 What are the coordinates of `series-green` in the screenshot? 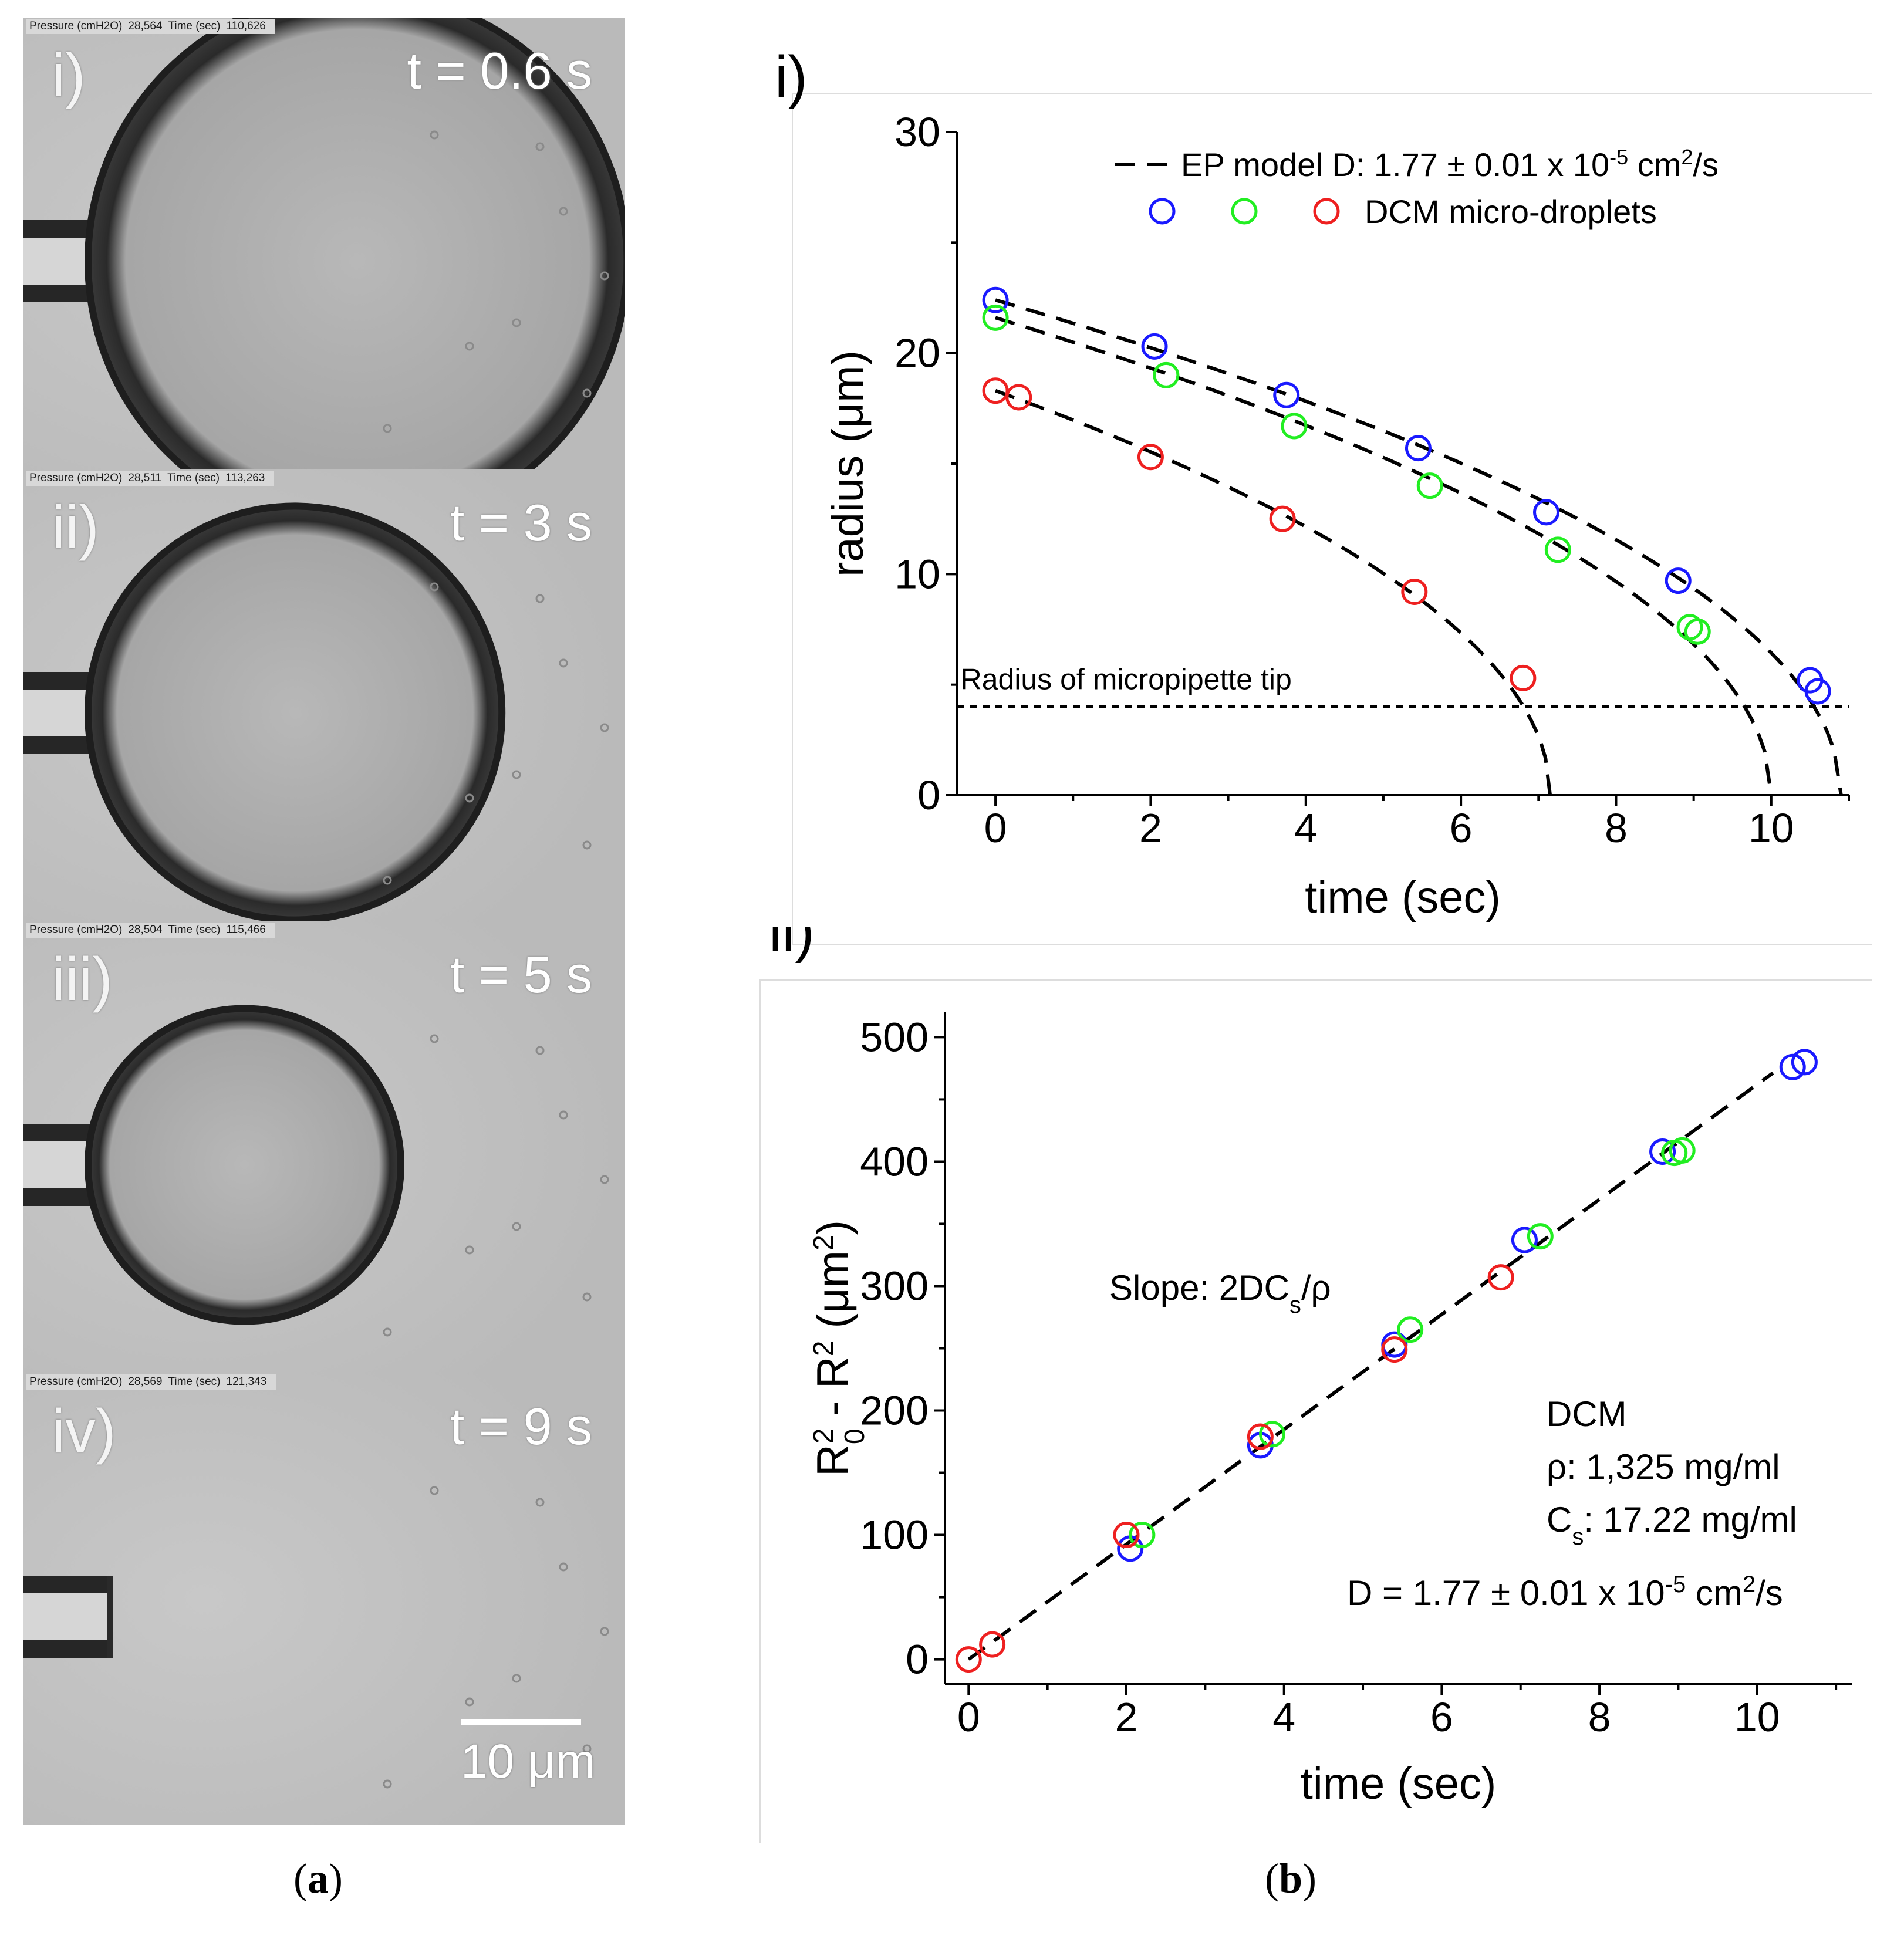 It's located at (1412, 1343).